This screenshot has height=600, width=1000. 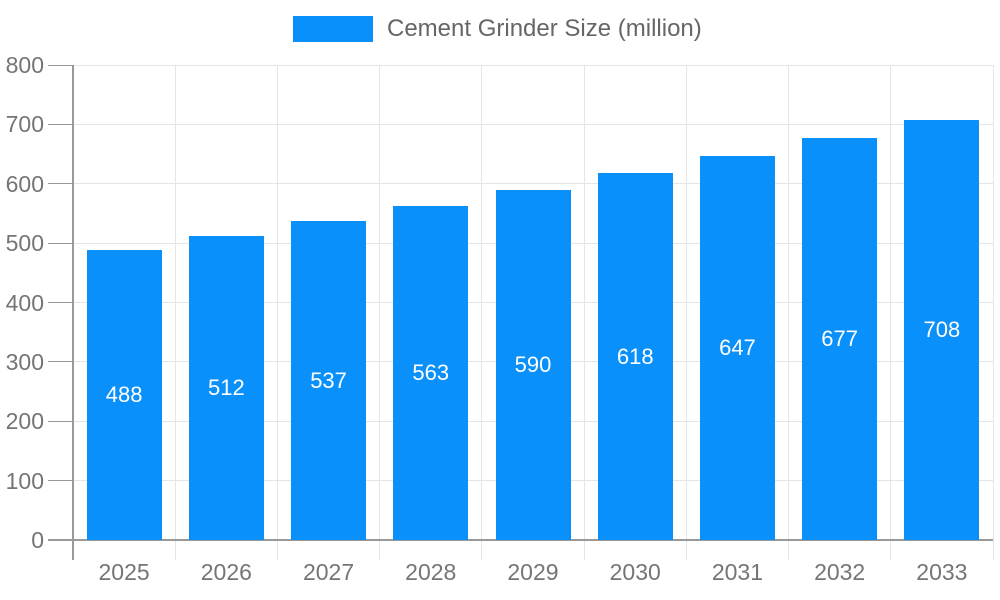 I want to click on x-tick-label: 2033, so click(x=942, y=572).